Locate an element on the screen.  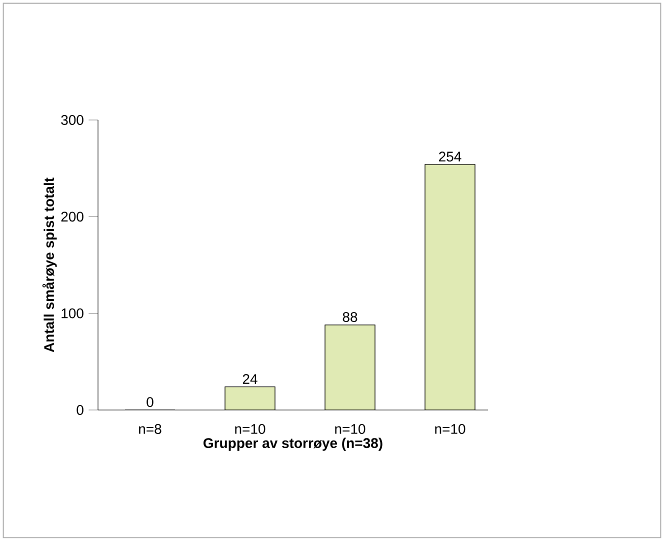
x-tick-label: n=8 is located at coordinates (150, 429).